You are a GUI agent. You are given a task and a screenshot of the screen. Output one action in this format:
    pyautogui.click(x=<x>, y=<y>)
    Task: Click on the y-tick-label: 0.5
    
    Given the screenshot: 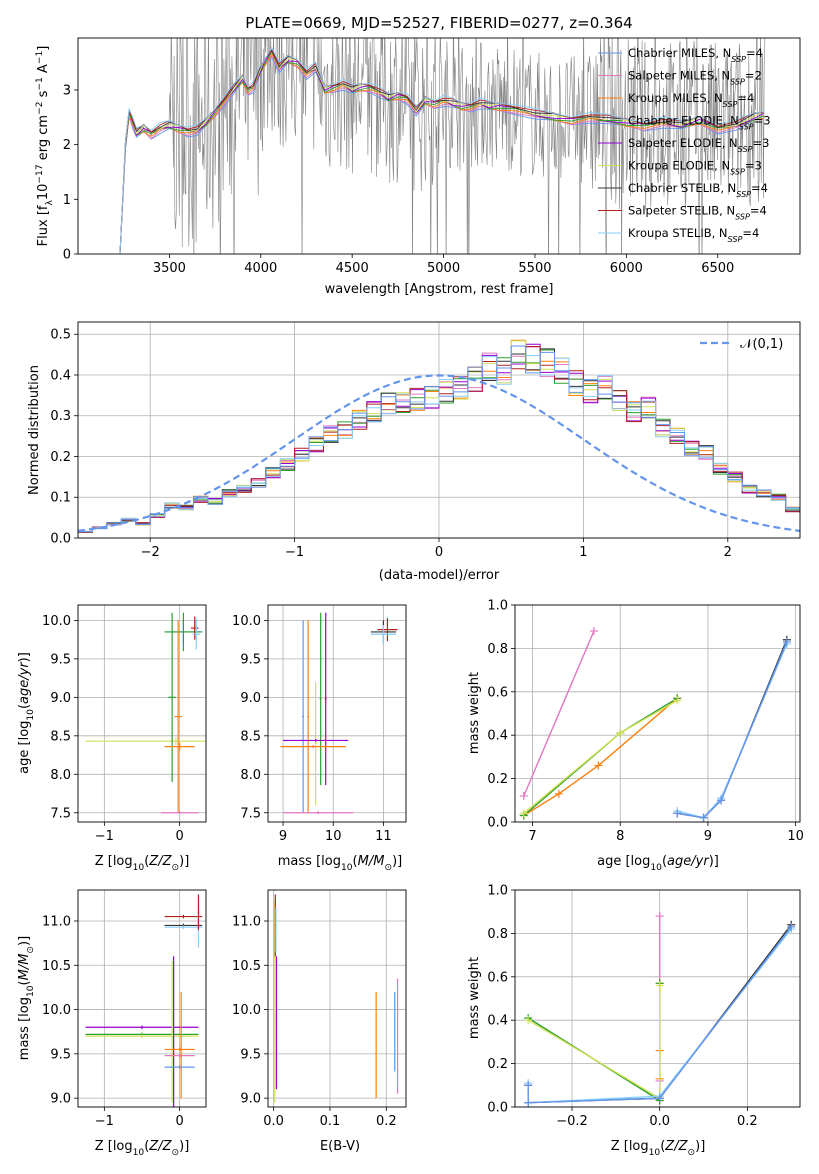 What is the action you would take?
    pyautogui.click(x=60, y=335)
    